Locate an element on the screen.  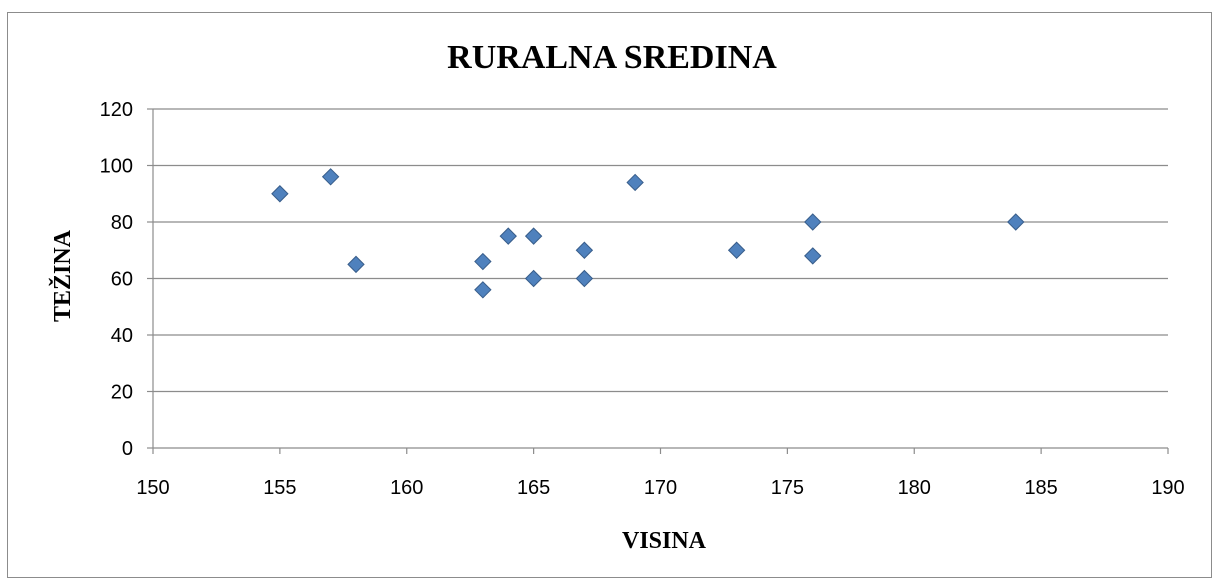
x-tick-label: 190 is located at coordinates (1167, 488).